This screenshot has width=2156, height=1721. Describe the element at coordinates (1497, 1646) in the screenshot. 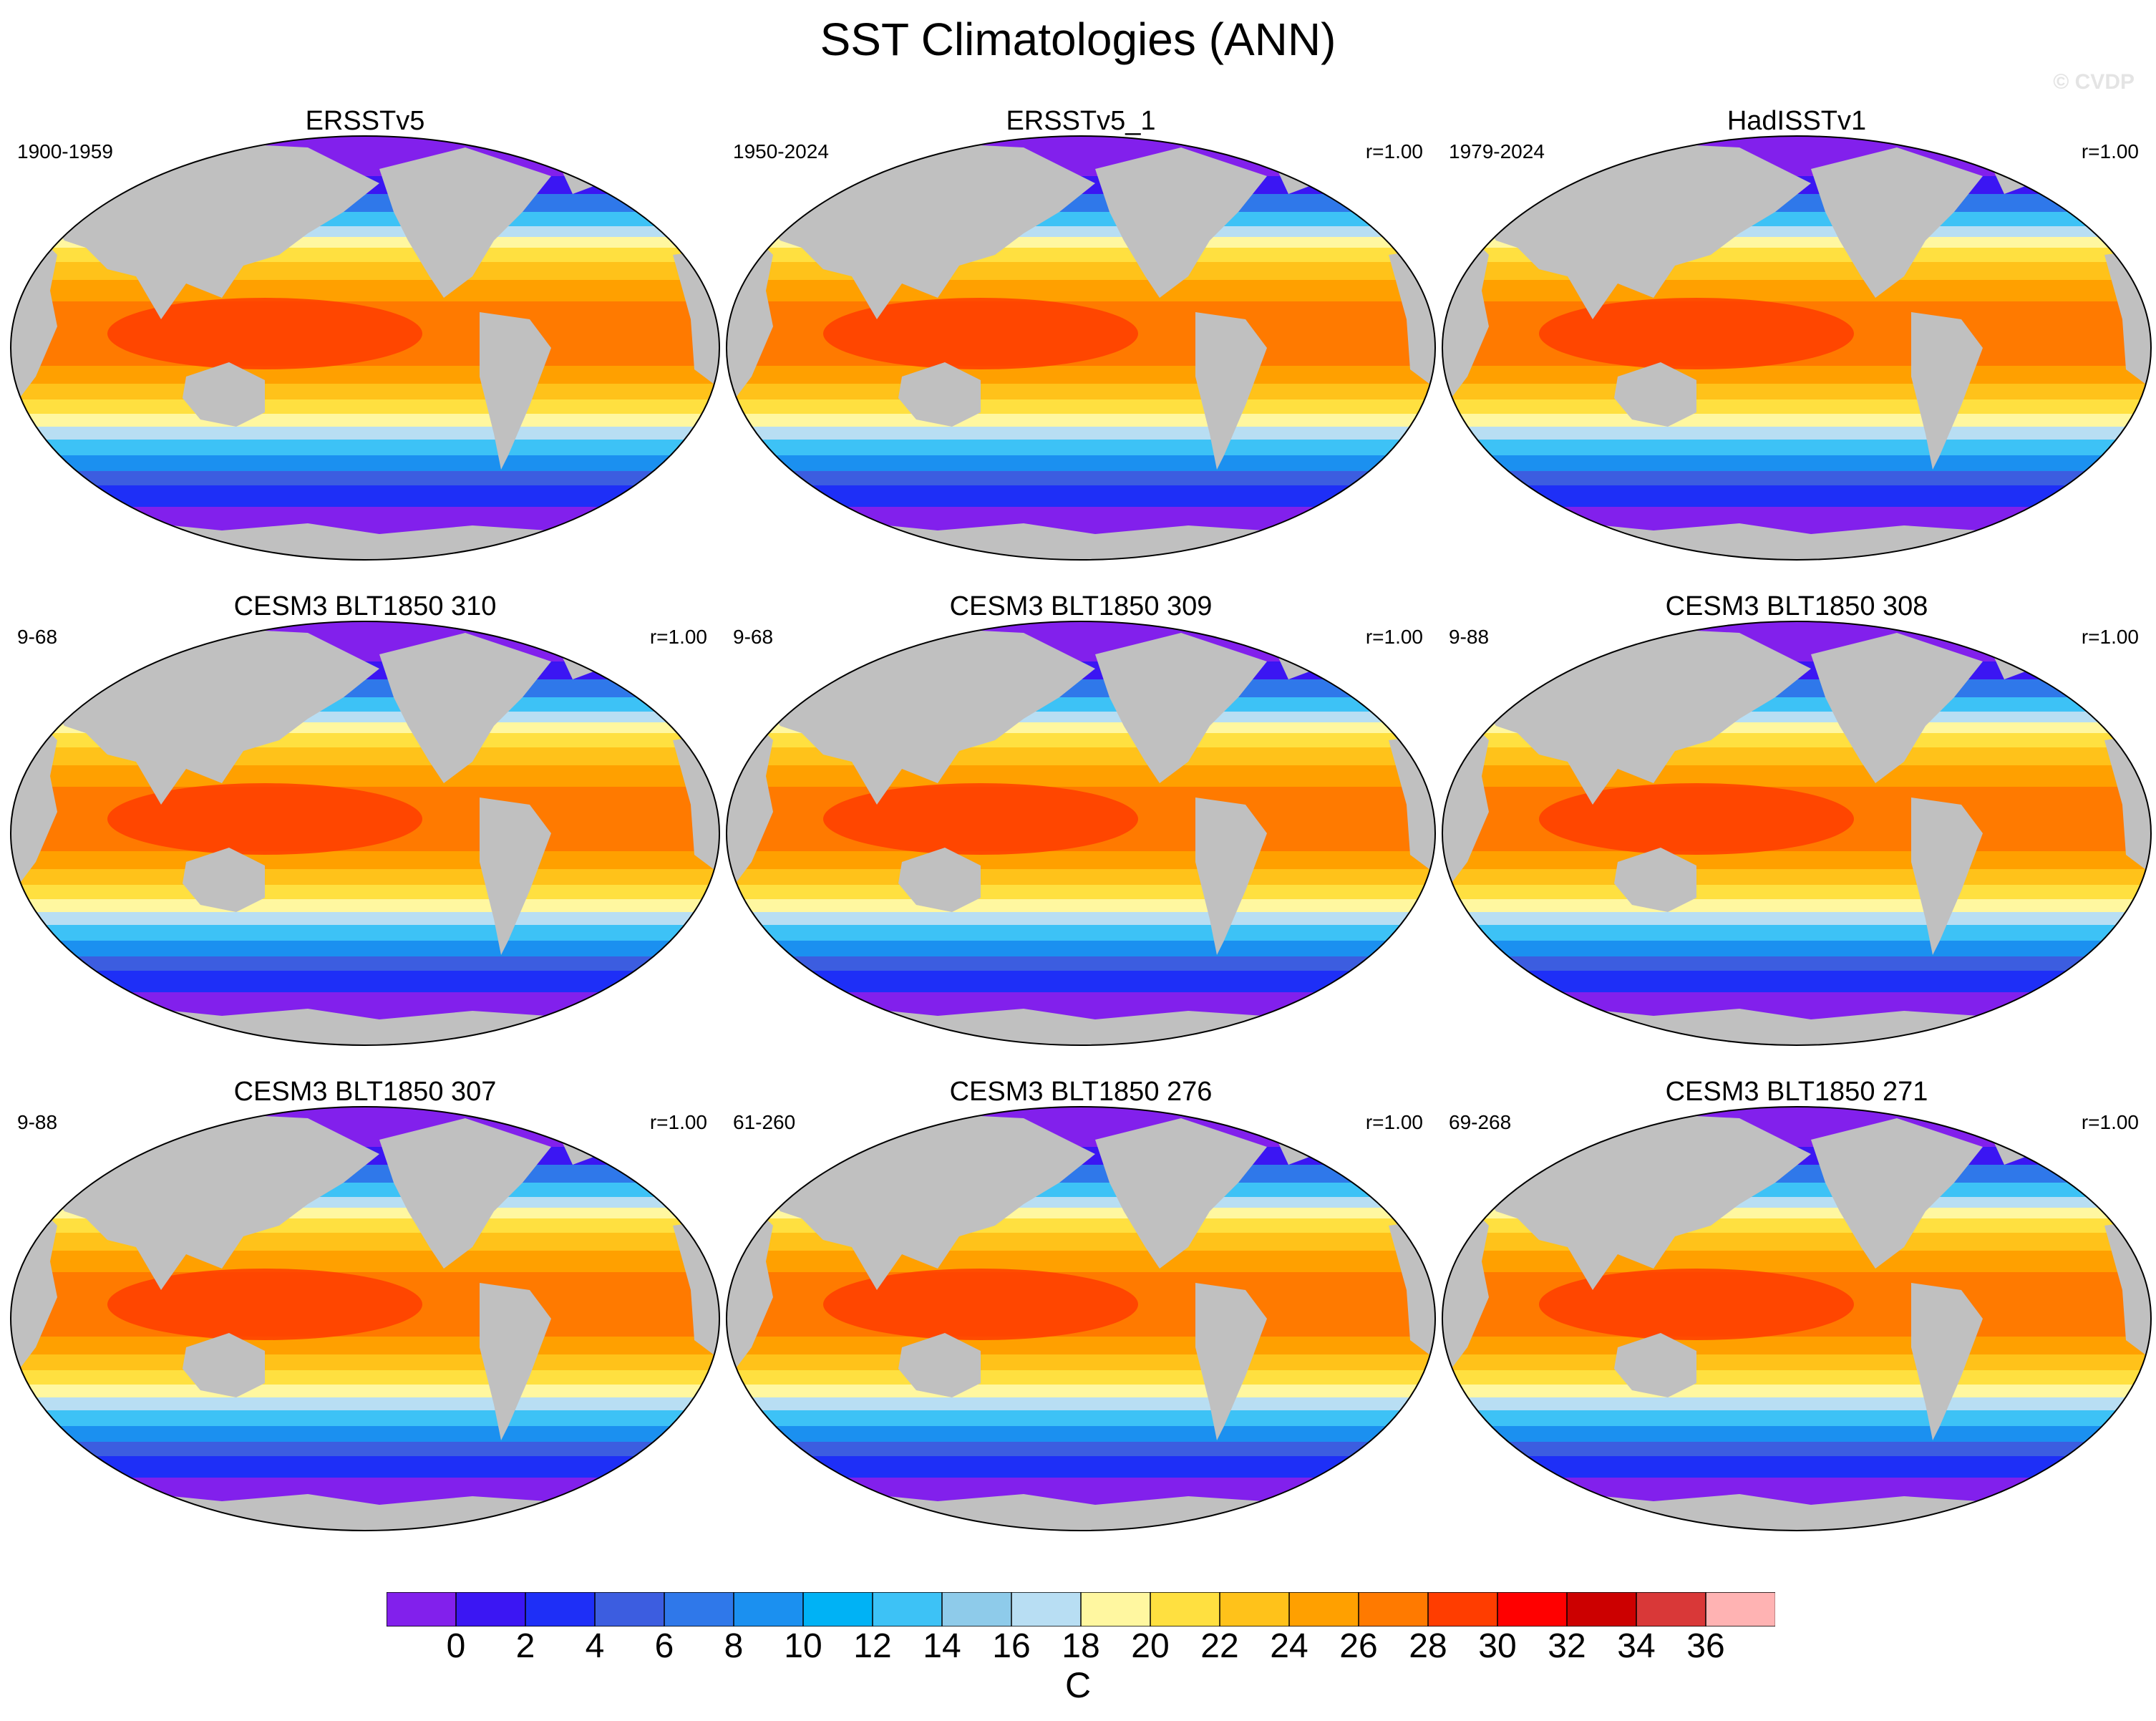

I see `colorbar-tick-label: 30` at that location.